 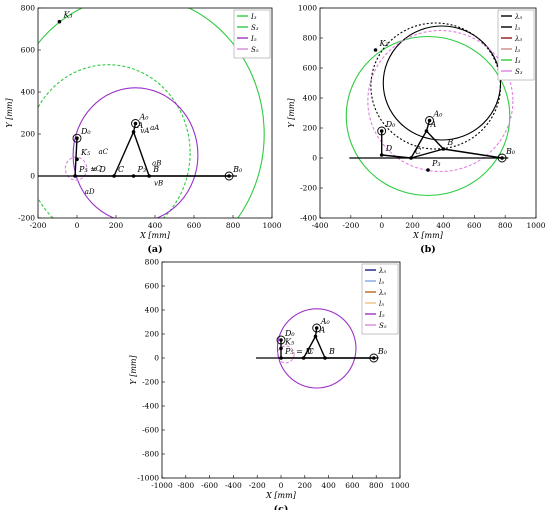 What do you see at coordinates (142, 169) in the screenshot?
I see `point-label-P3: P₃` at bounding box center [142, 169].